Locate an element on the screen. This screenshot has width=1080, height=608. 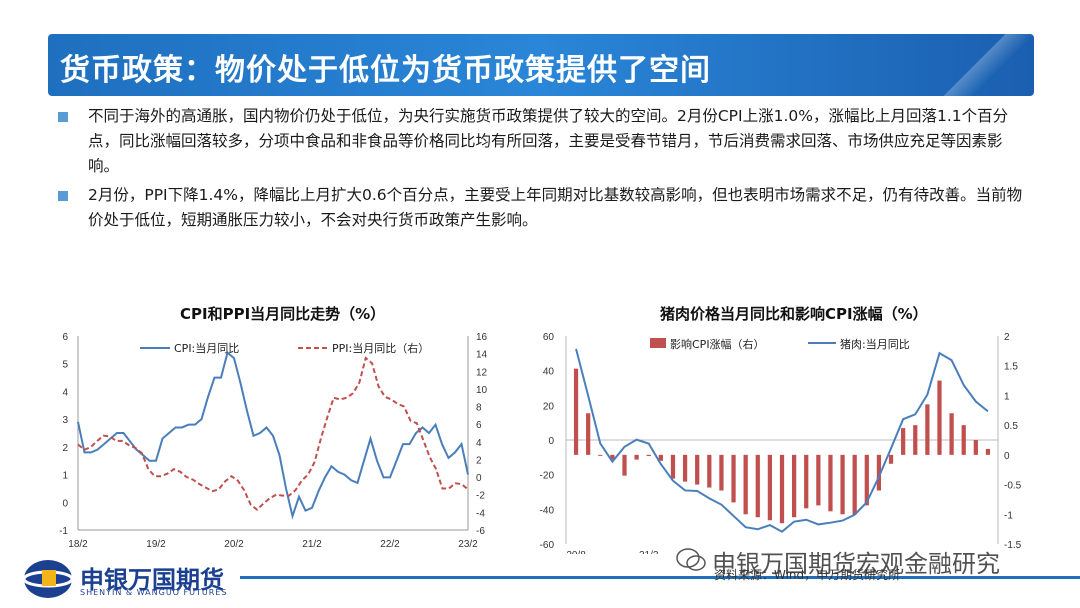
right-tick-label: 8 is located at coordinates (479, 408).